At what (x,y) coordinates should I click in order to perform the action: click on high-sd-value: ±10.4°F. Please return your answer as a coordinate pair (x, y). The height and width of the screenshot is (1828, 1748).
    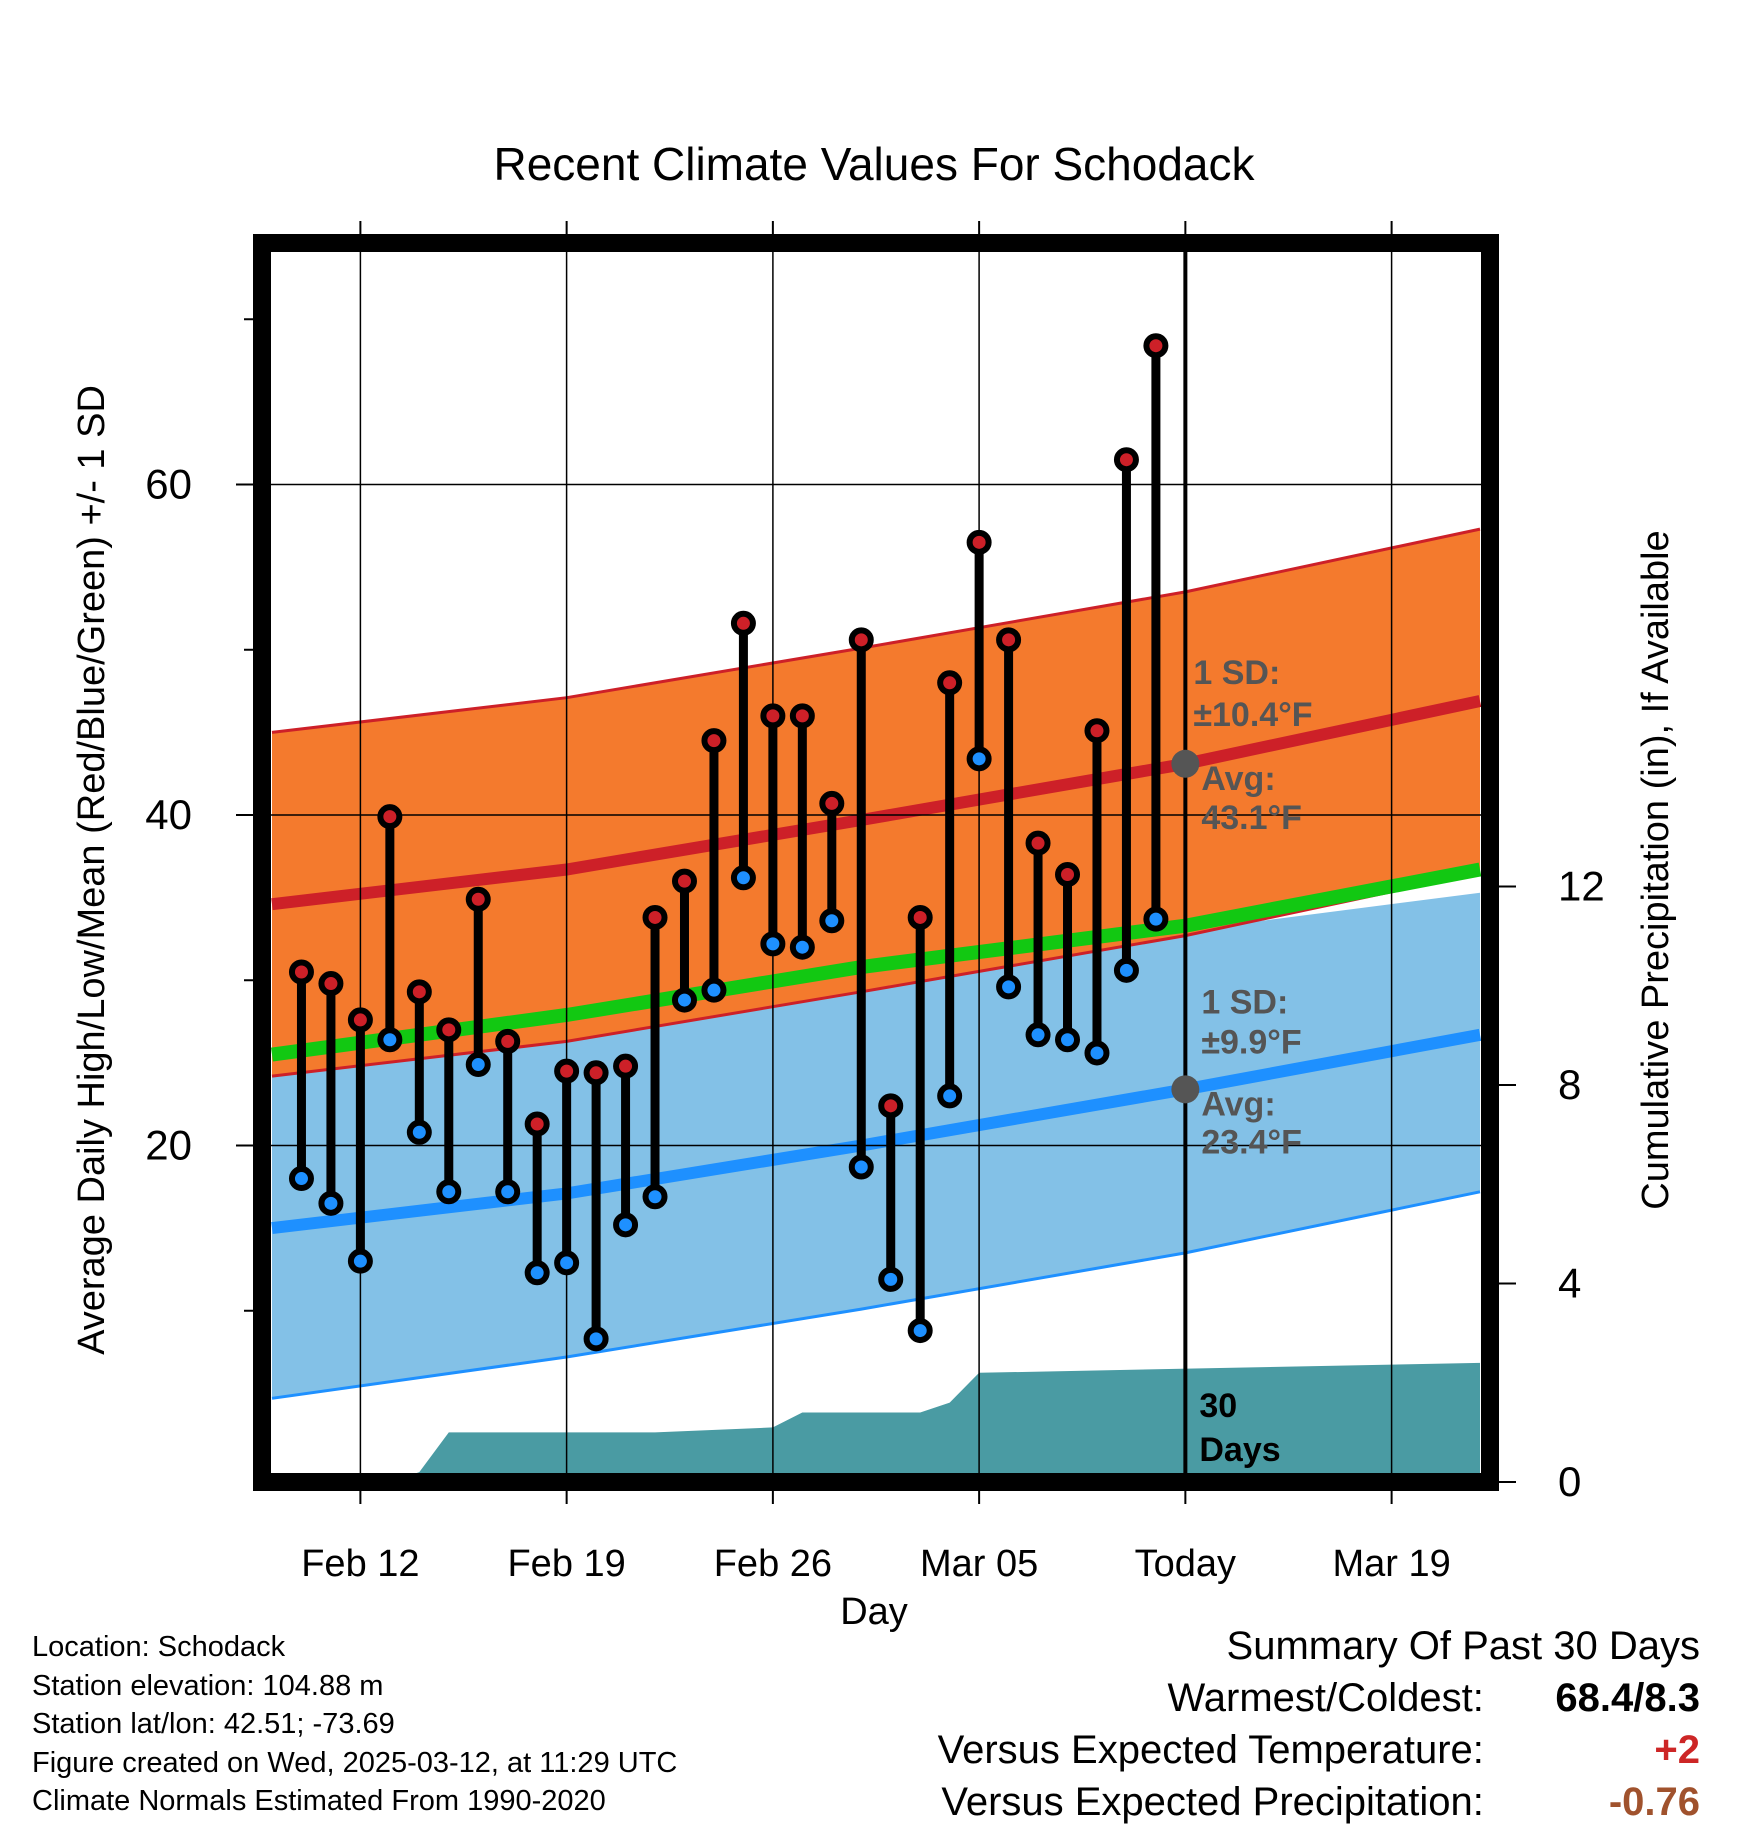
    Looking at the image, I should click on (1252, 715).